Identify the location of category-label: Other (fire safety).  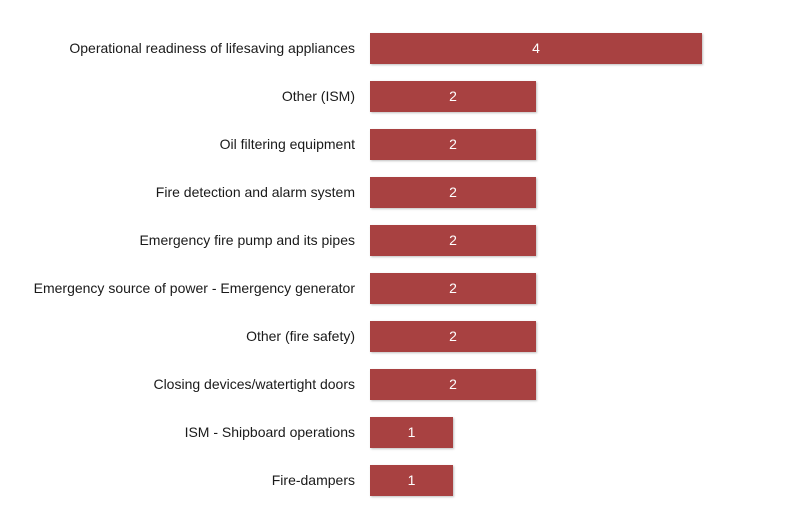
(300, 336).